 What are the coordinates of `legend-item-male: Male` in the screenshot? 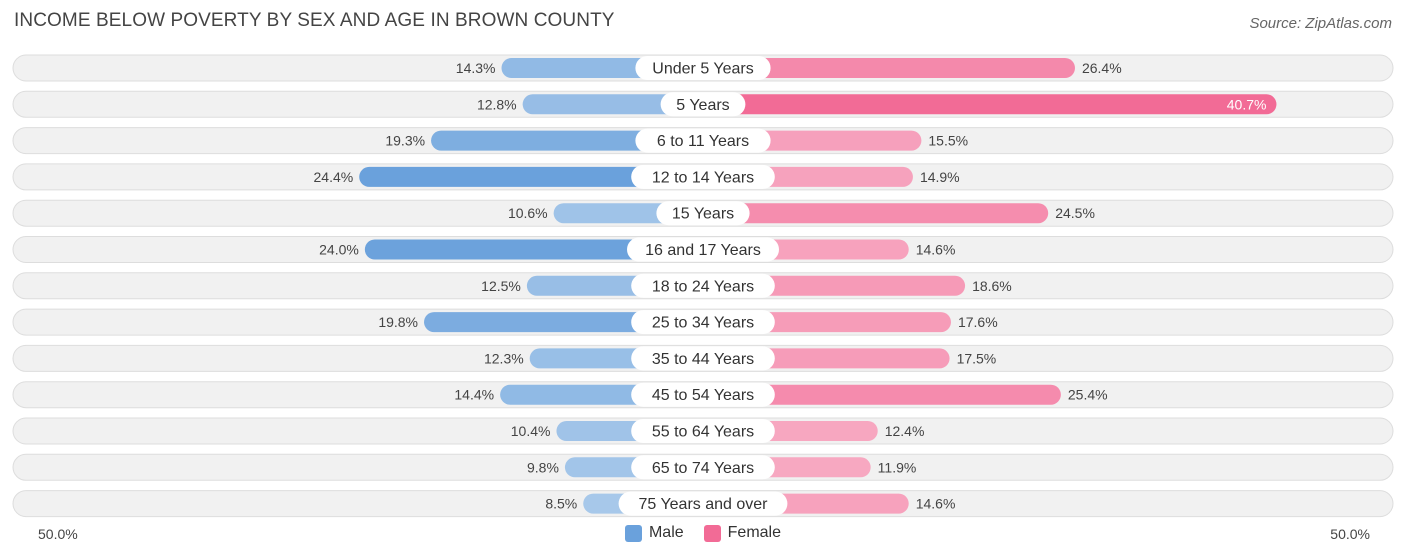 It's located at (654, 533).